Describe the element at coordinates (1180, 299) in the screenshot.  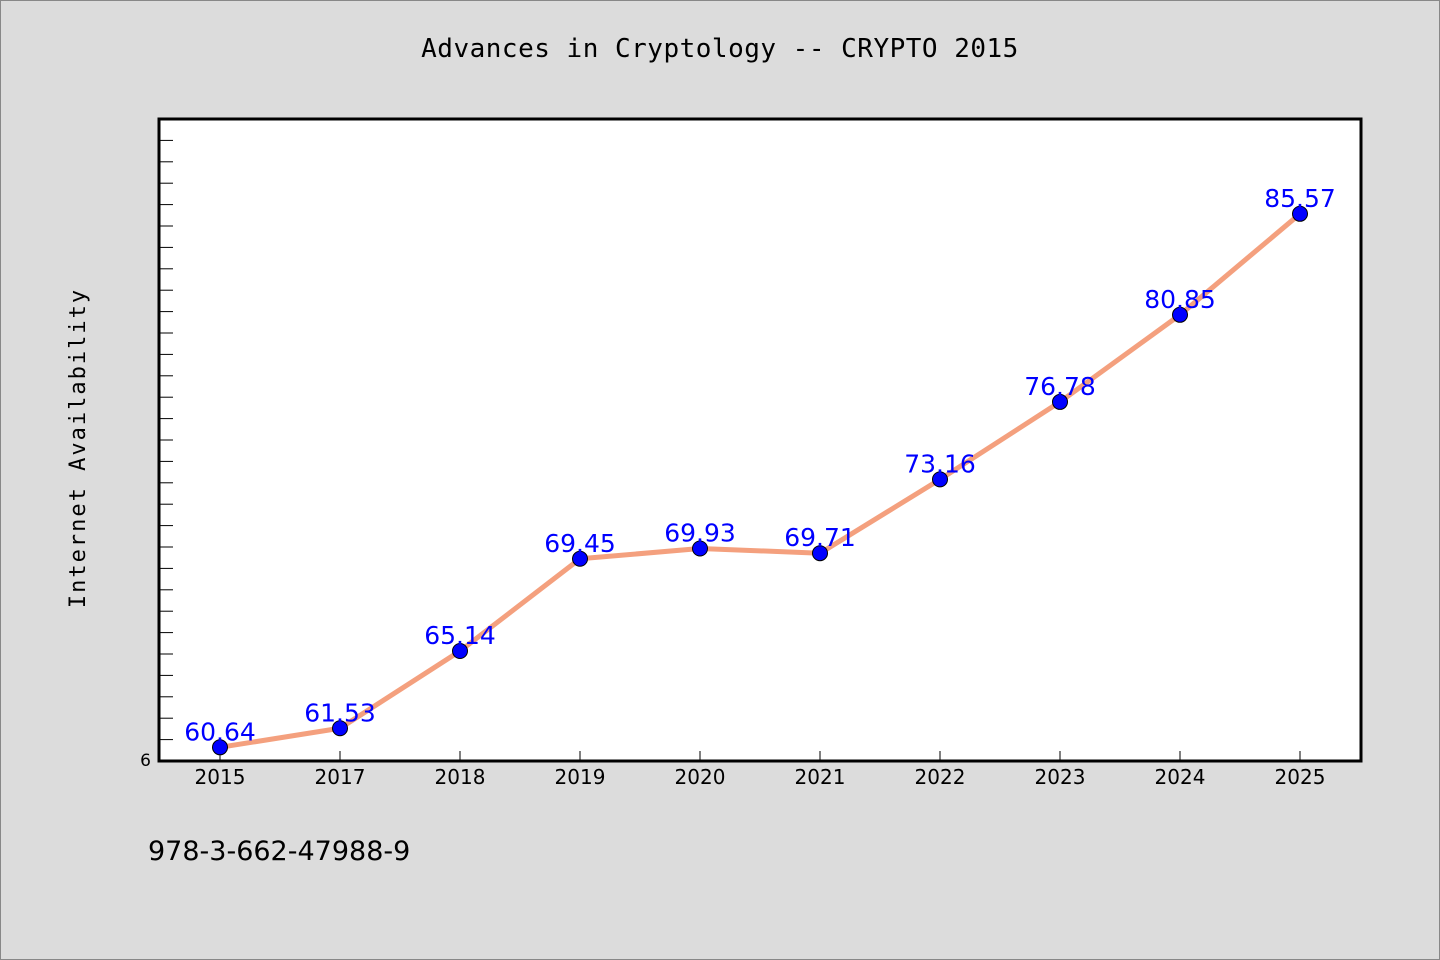
I see `data-label: 80.85` at that location.